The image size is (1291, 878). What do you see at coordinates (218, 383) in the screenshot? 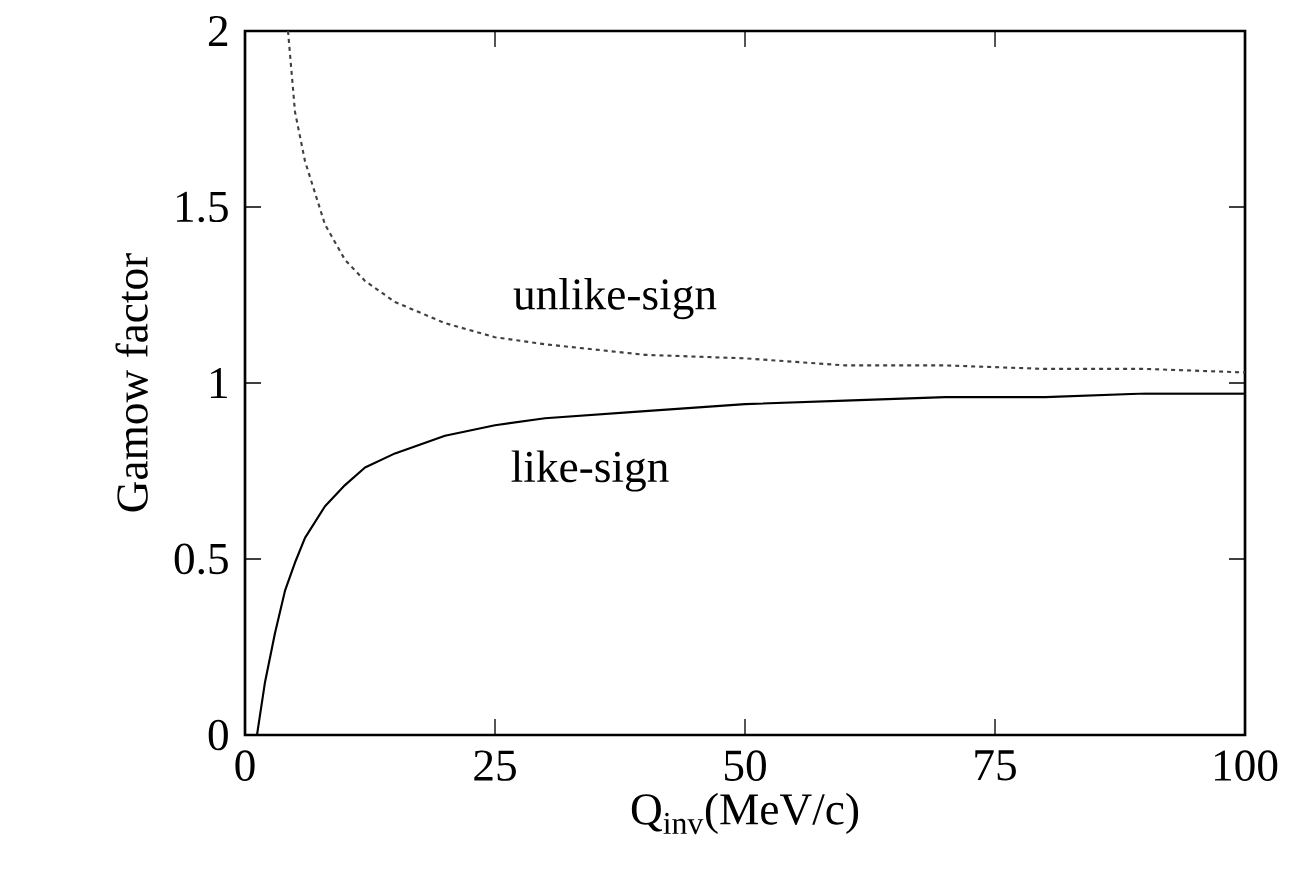
I see `y-tick-label: 1` at bounding box center [218, 383].